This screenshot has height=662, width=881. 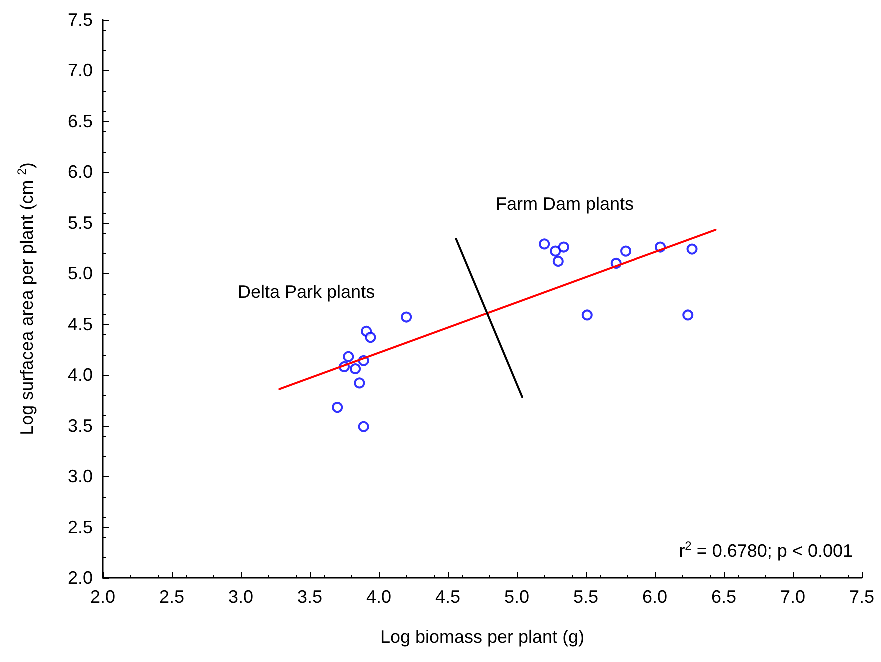 I want to click on y-tick-label: 2.0, so click(x=80, y=578).